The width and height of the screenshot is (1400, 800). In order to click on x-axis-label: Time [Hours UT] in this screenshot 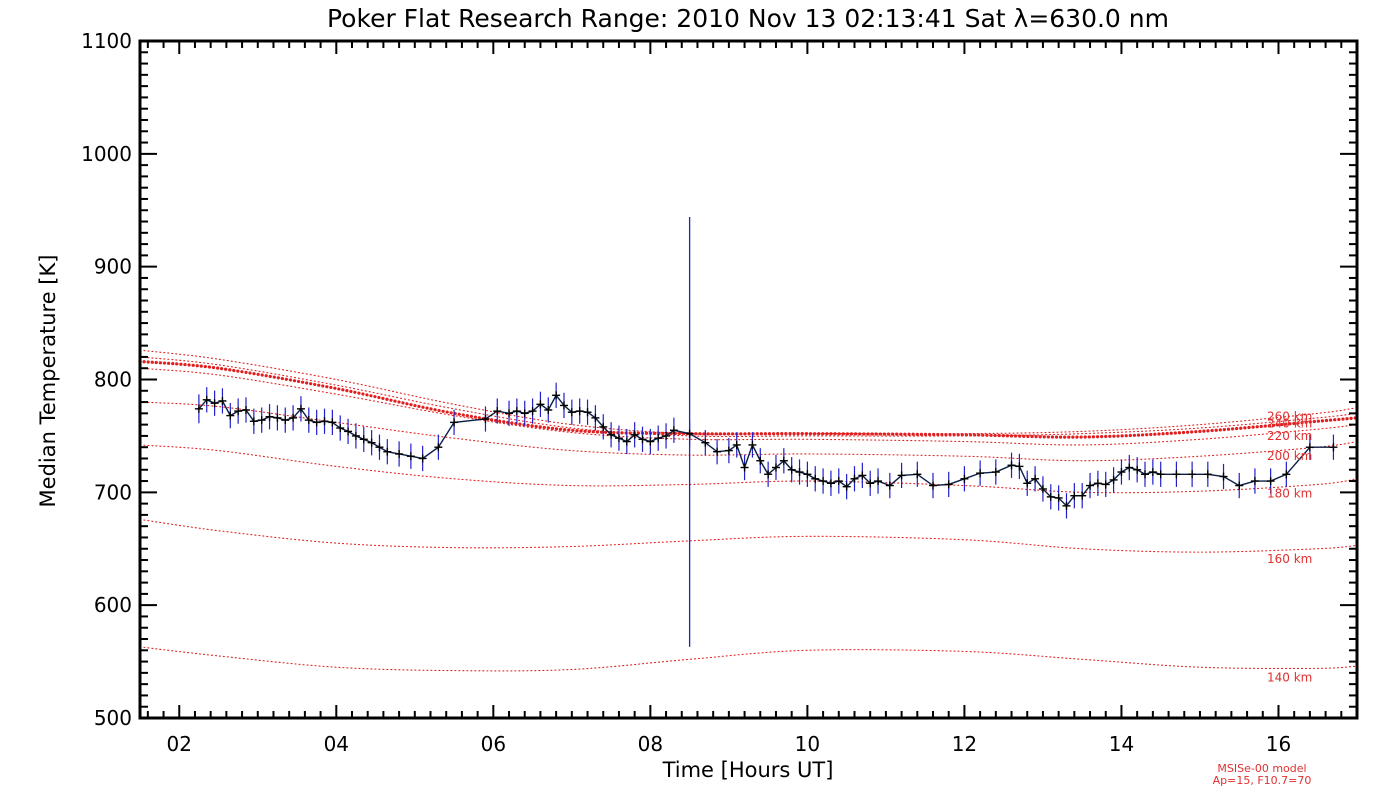, I will do `click(748, 770)`.